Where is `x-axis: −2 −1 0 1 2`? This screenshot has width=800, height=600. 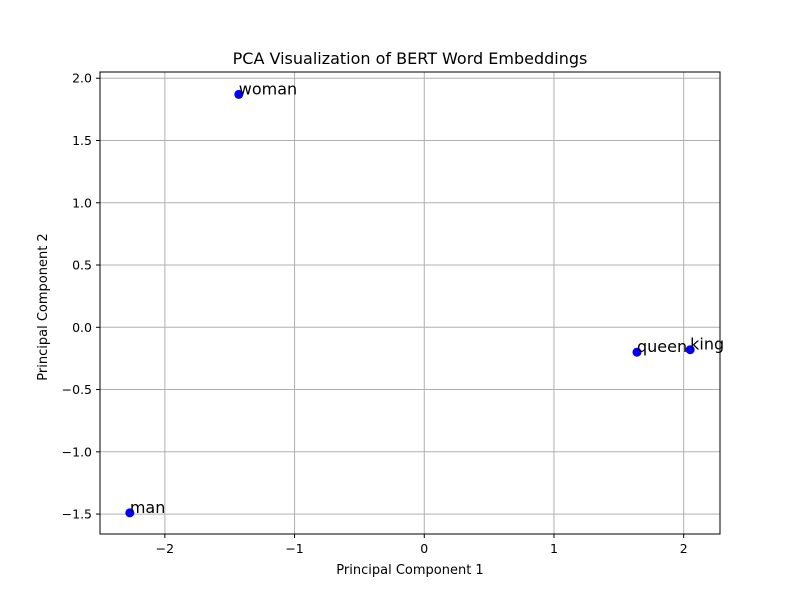 x-axis: −2 −1 0 1 2 is located at coordinates (422, 545).